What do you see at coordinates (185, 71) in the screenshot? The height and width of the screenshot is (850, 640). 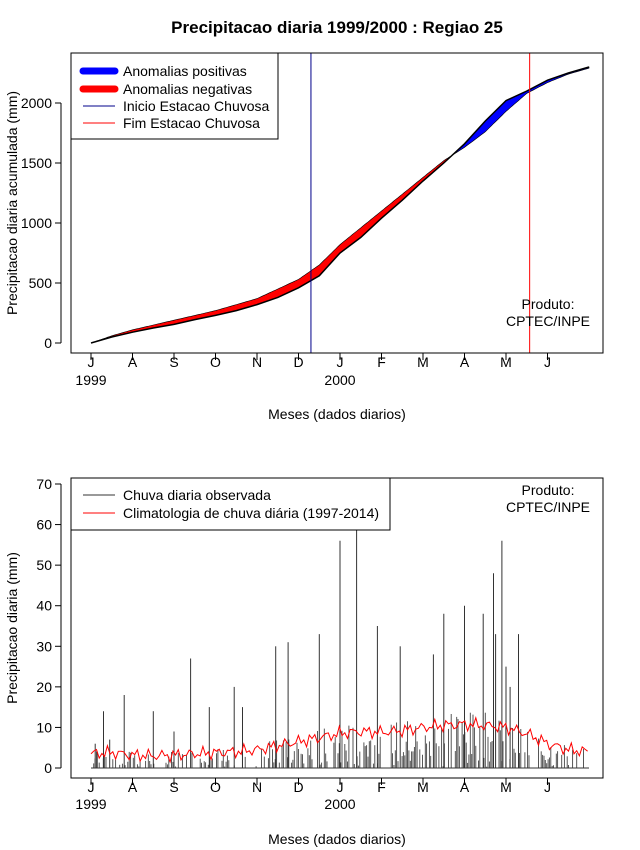 I see `legend-label-positive: Anomalias positivas` at bounding box center [185, 71].